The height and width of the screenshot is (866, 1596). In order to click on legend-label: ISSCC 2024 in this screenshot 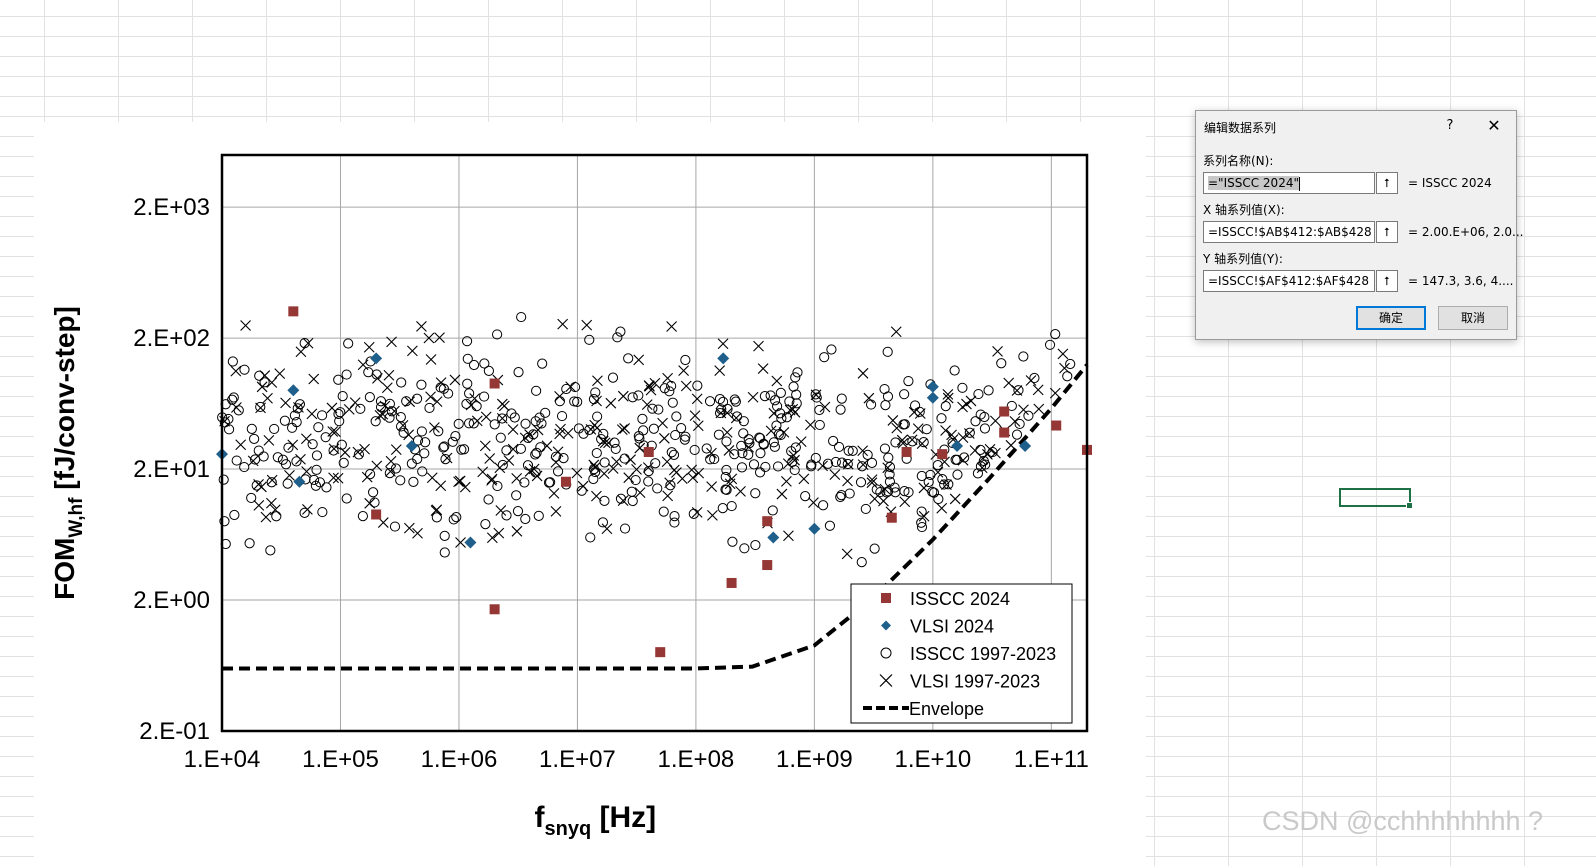, I will do `click(960, 599)`.